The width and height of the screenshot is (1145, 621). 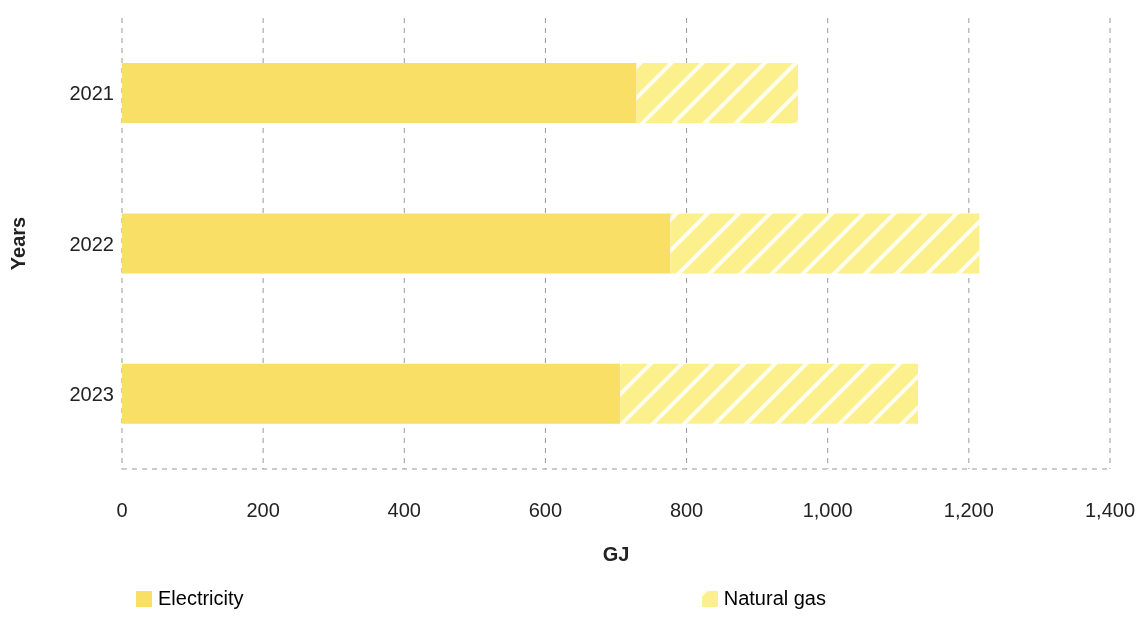 I want to click on x-tick-label: 400, so click(x=404, y=510).